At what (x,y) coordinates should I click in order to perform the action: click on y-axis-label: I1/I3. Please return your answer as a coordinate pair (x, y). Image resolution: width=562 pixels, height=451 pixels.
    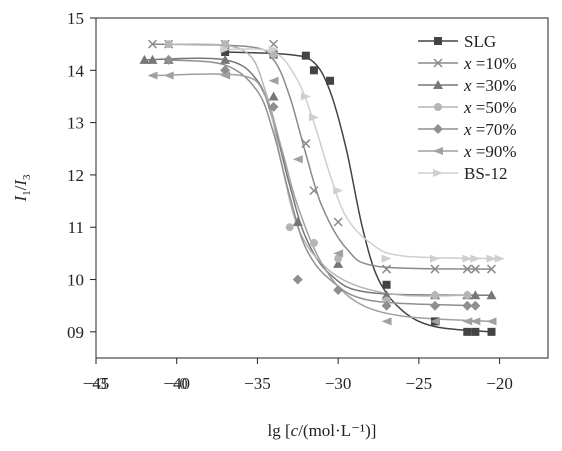
    Looking at the image, I should click on (22, 188).